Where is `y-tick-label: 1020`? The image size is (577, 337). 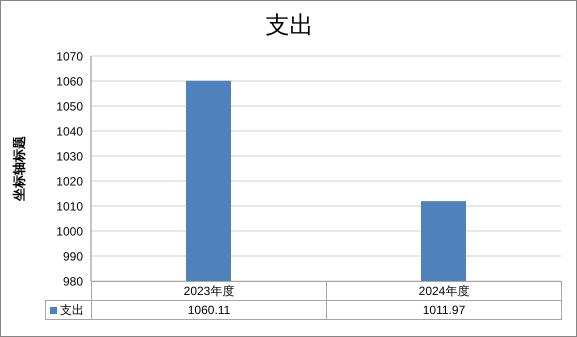 y-tick-label: 1020 is located at coordinates (70, 181).